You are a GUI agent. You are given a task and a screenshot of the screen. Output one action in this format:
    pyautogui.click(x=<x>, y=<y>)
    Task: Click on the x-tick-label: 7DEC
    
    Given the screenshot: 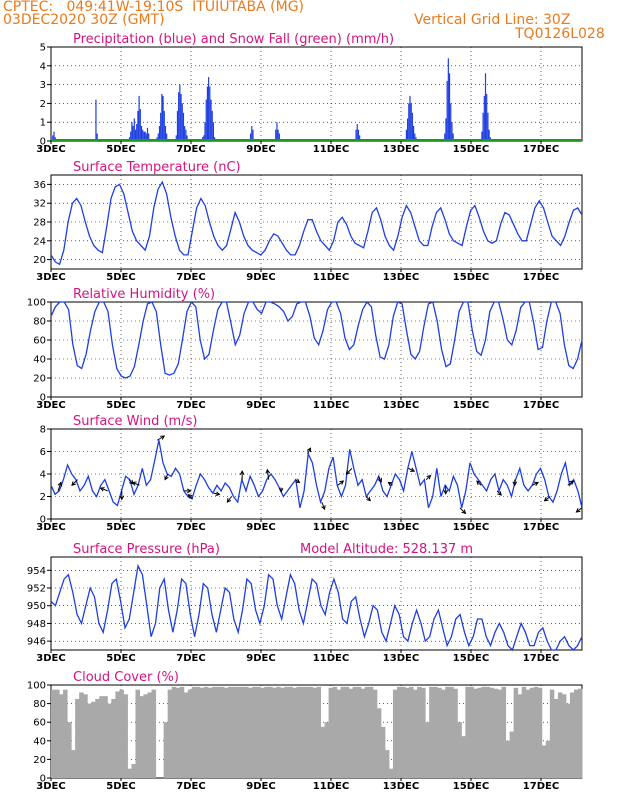 What is the action you would take?
    pyautogui.click(x=190, y=786)
    